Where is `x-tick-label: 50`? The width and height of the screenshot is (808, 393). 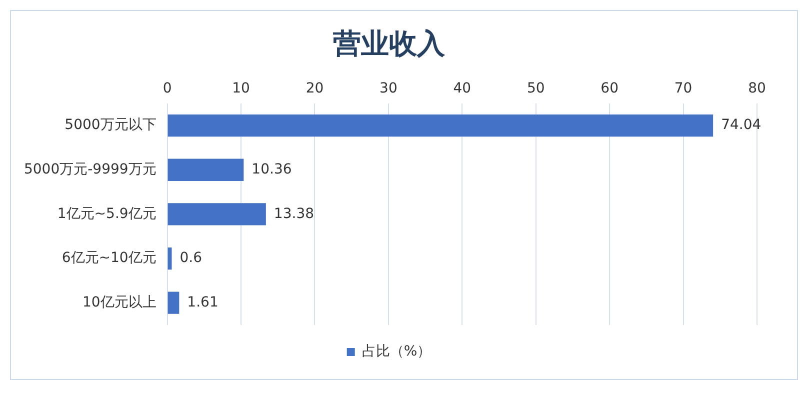 x-tick-label: 50 is located at coordinates (535, 88).